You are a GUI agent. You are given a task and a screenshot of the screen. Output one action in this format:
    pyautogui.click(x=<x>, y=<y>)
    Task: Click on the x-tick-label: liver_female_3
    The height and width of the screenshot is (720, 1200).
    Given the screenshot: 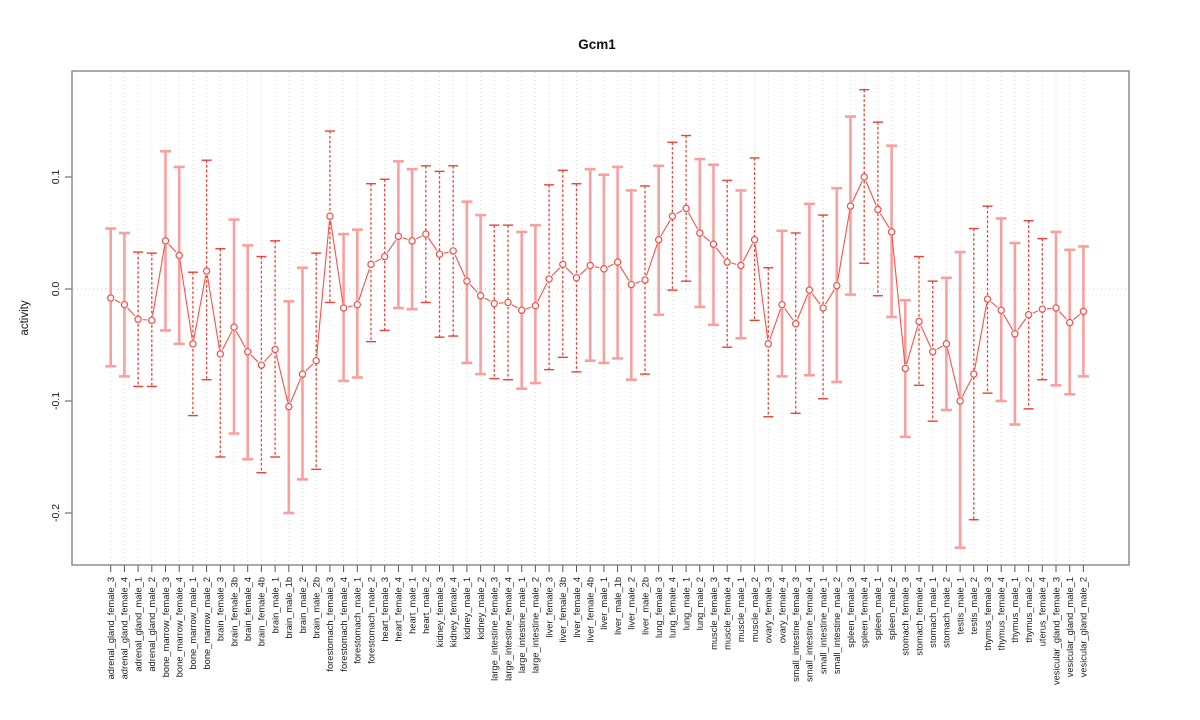 What is the action you would take?
    pyautogui.click(x=549, y=607)
    